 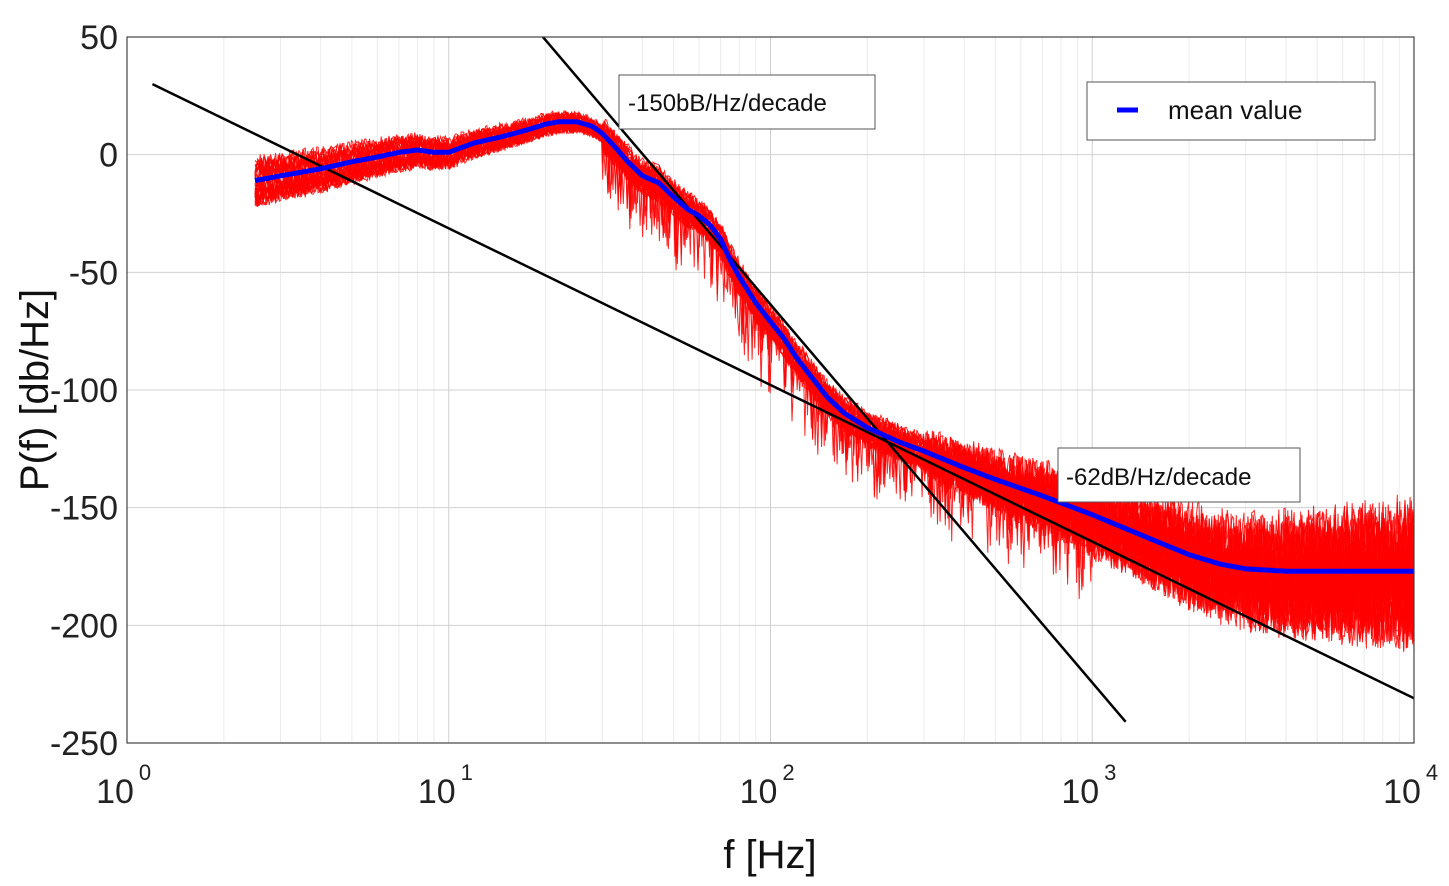 I want to click on annotation-slope-62: -62dB/Hz/decade, so click(x=1158, y=477).